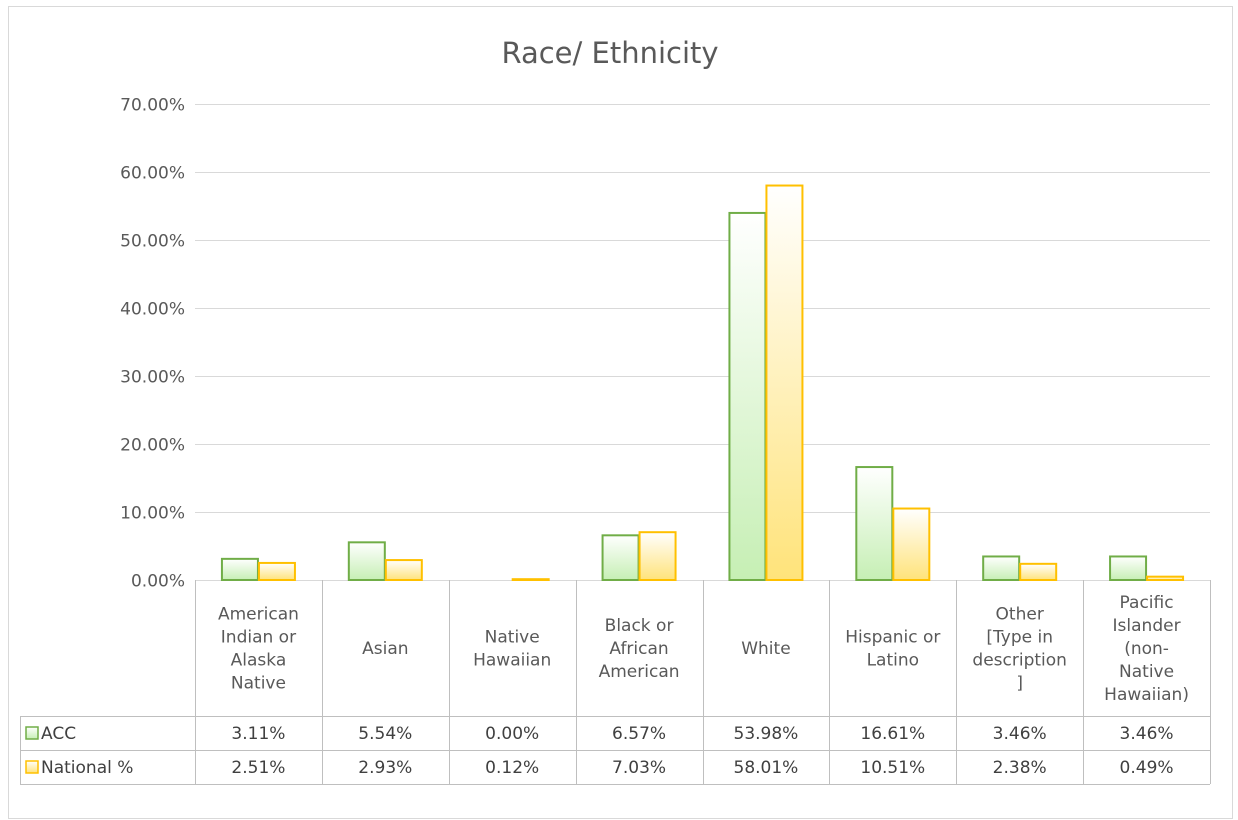  What do you see at coordinates (152, 106) in the screenshot?
I see `y-tick-label: 70.00%` at bounding box center [152, 106].